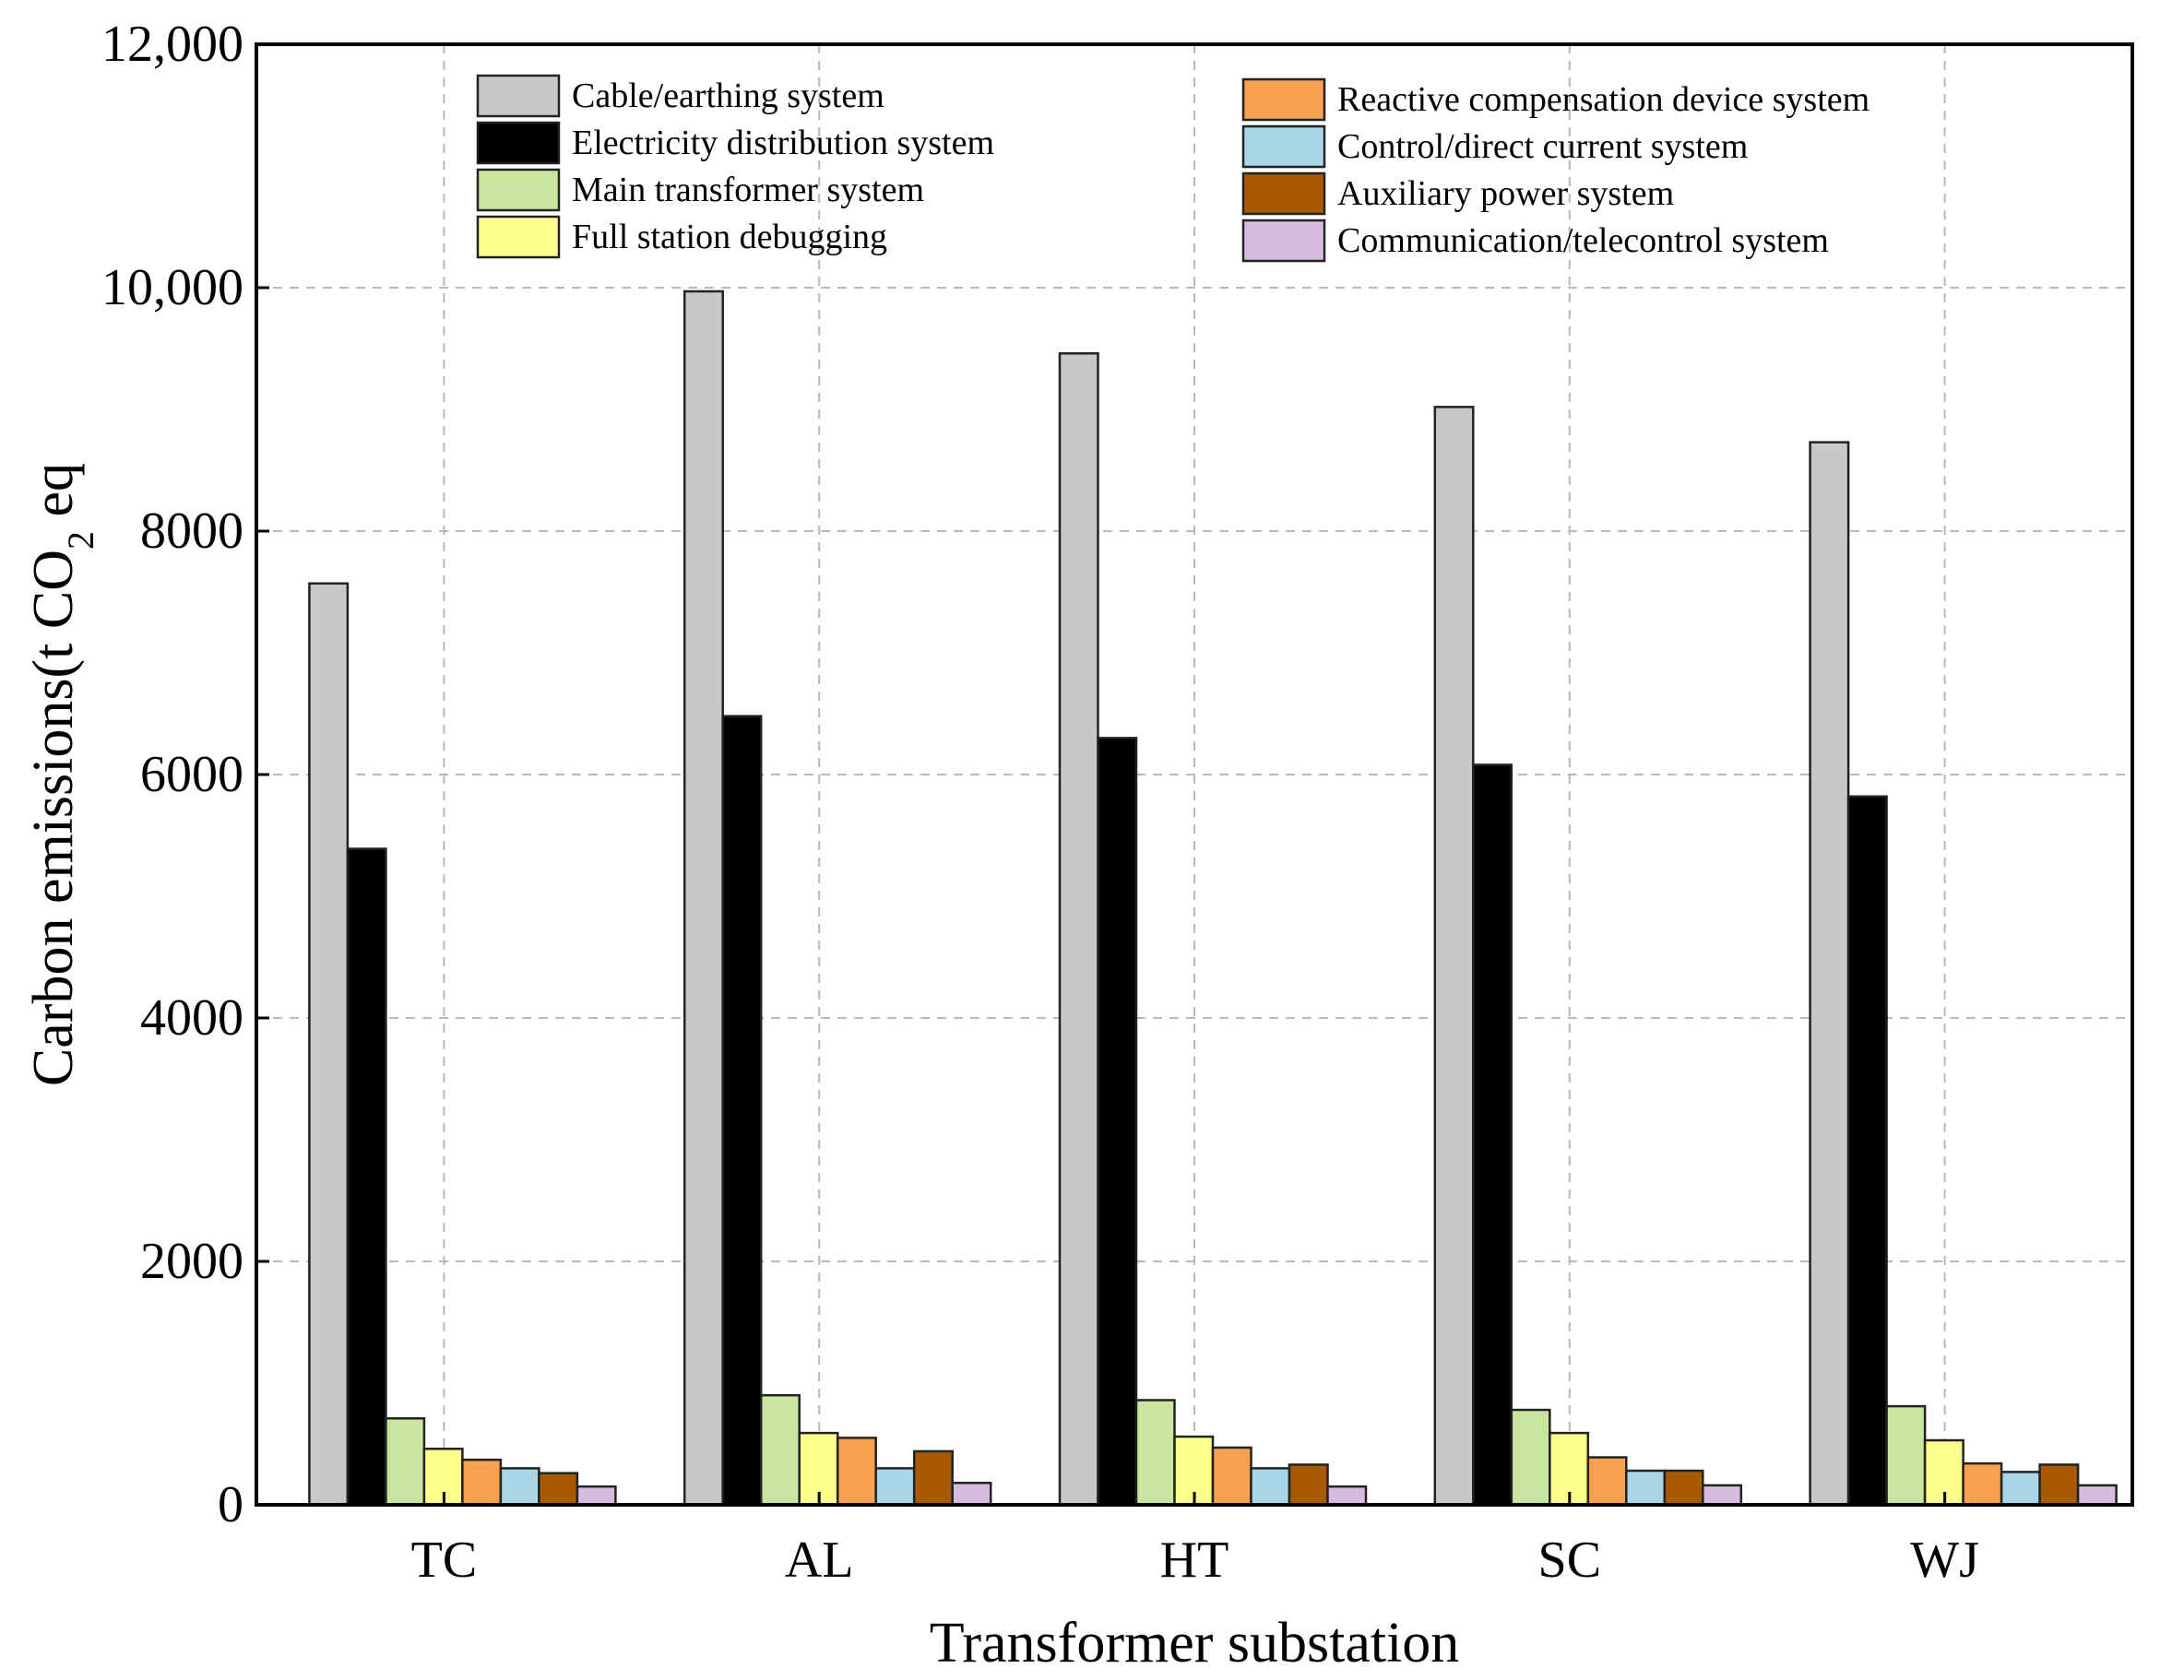  What do you see at coordinates (819, 1560) in the screenshot?
I see `x-tick-label: AL` at bounding box center [819, 1560].